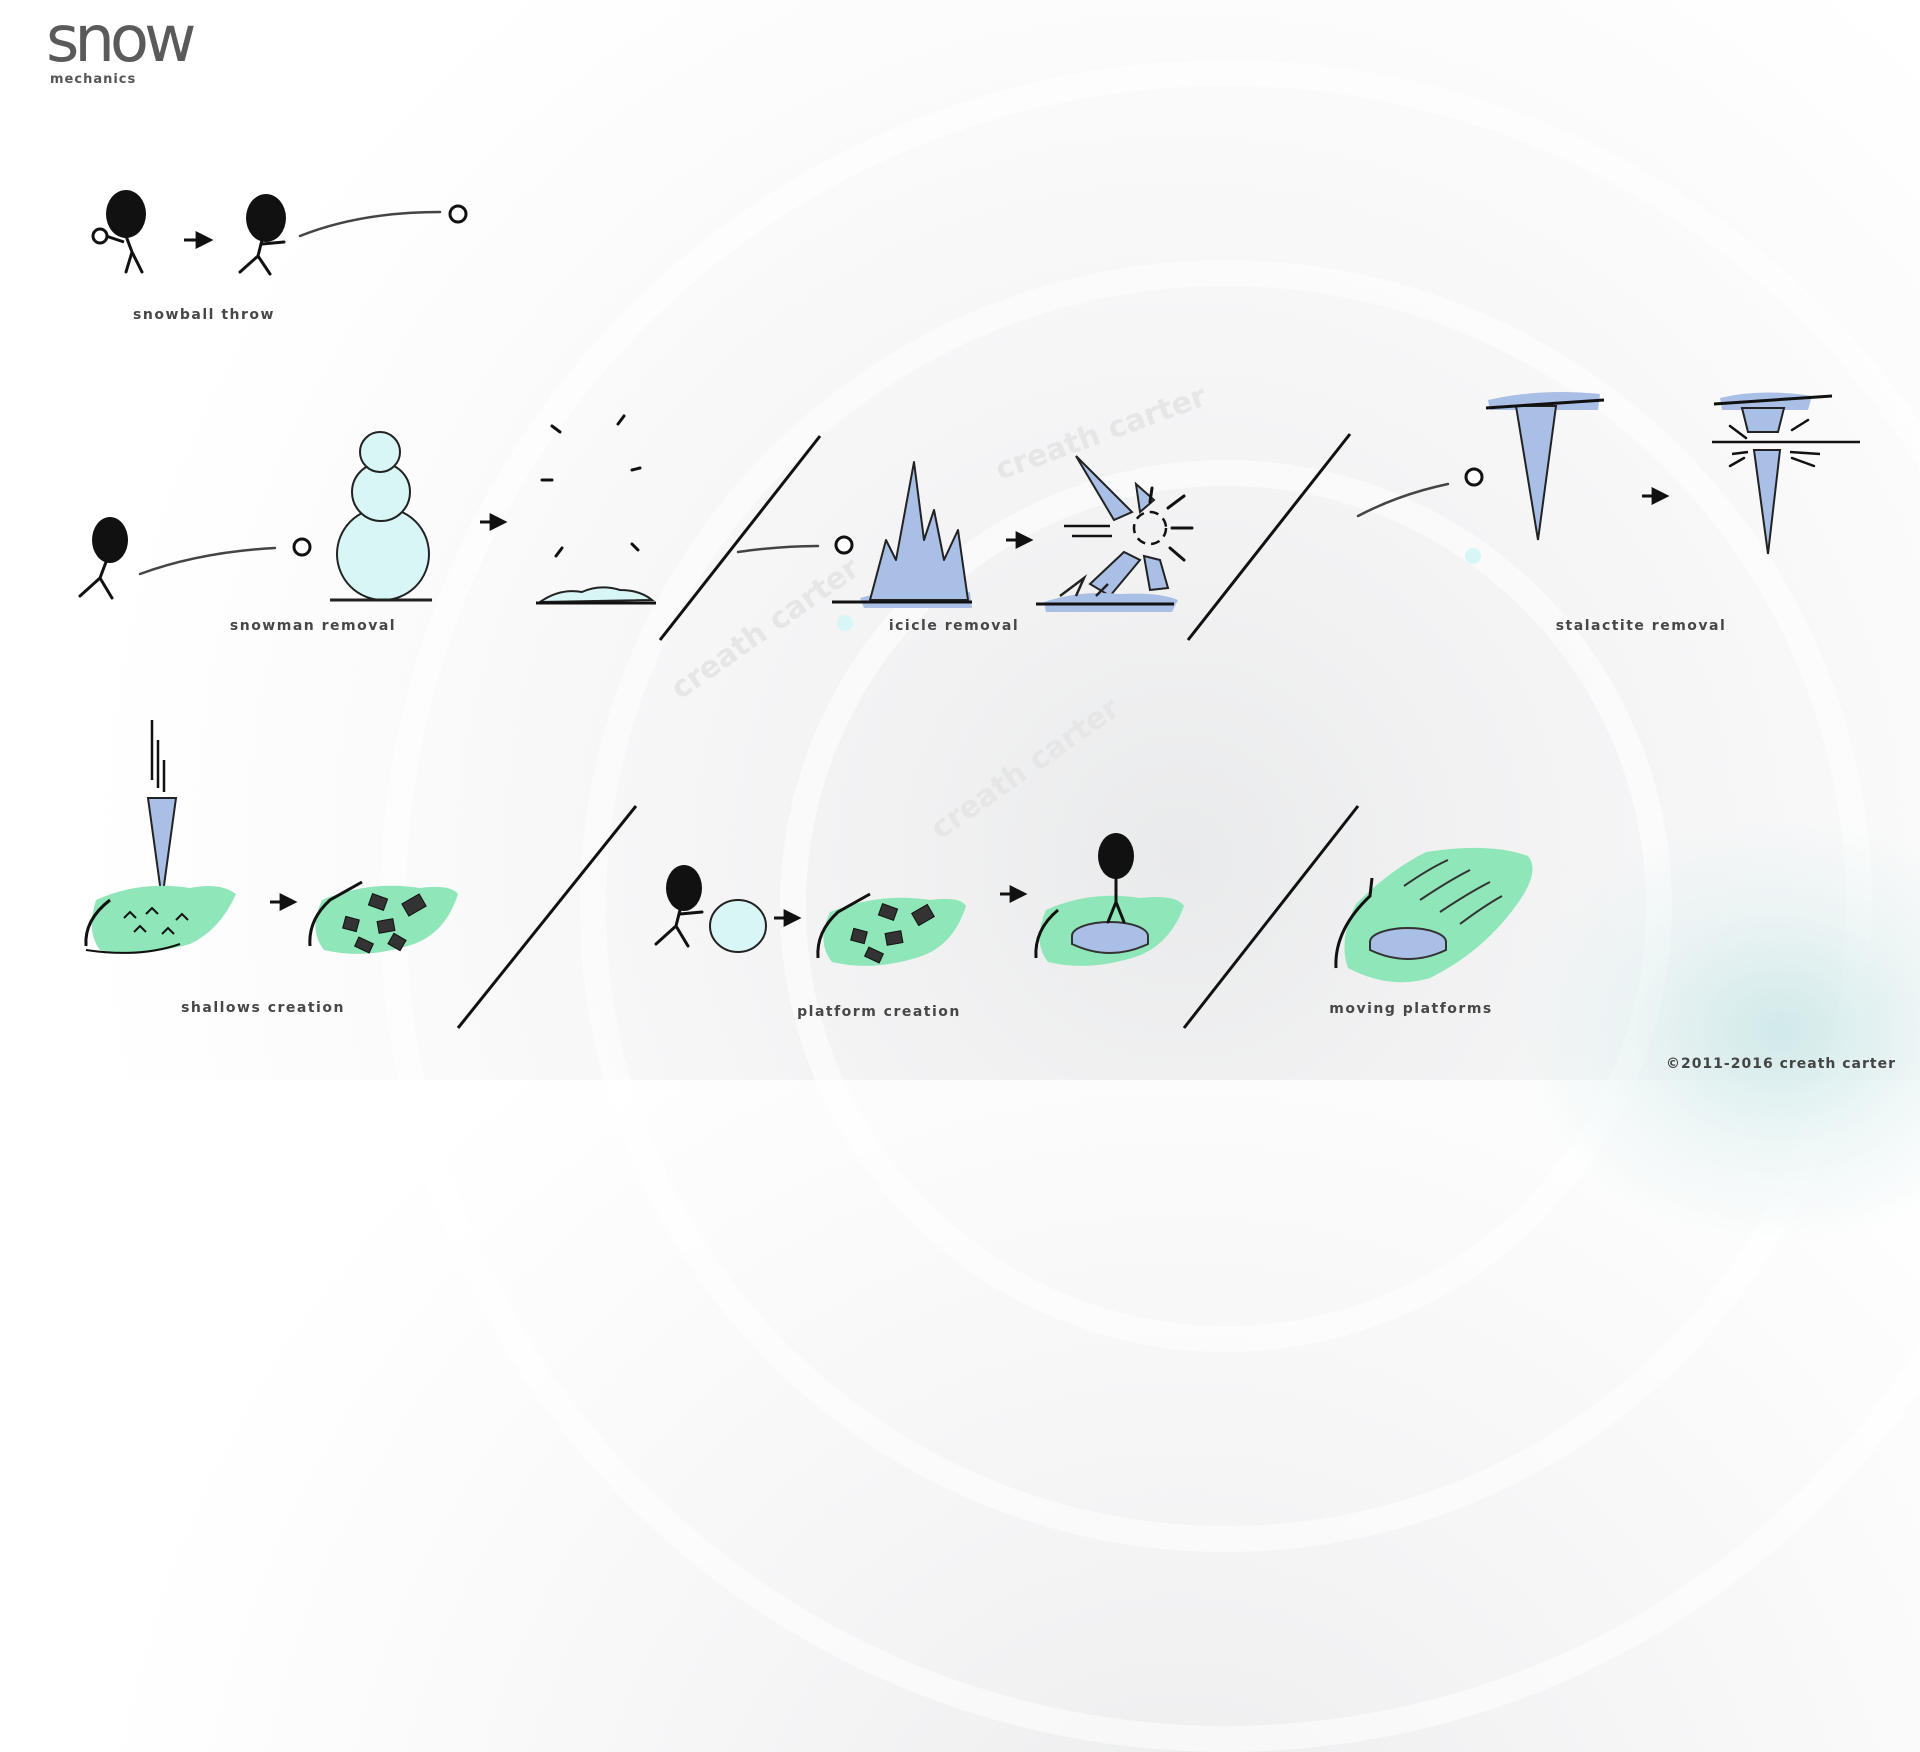 The height and width of the screenshot is (1752, 1920). I want to click on character-throwing, so click(262, 235).